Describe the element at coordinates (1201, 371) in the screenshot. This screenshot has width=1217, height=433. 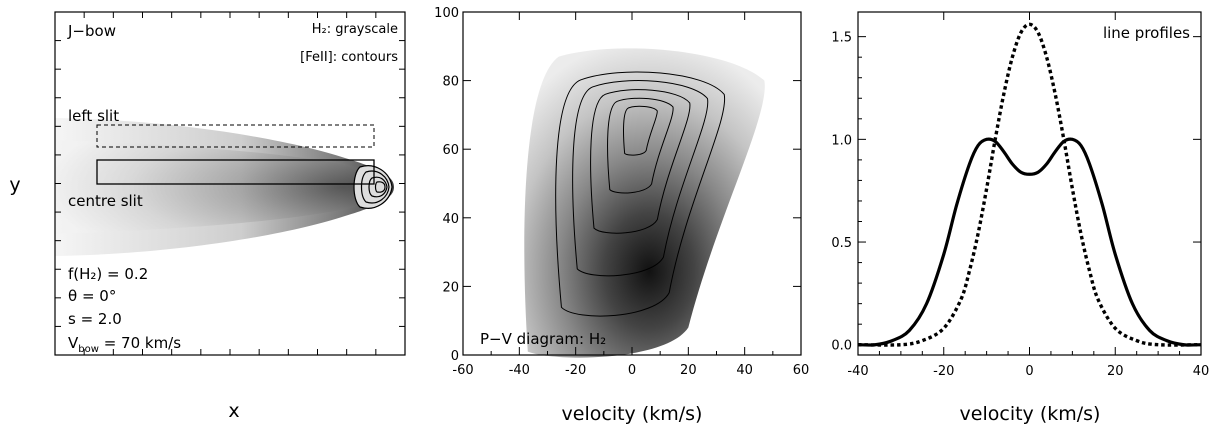
I see `profiles-xtick-label: 40` at that location.